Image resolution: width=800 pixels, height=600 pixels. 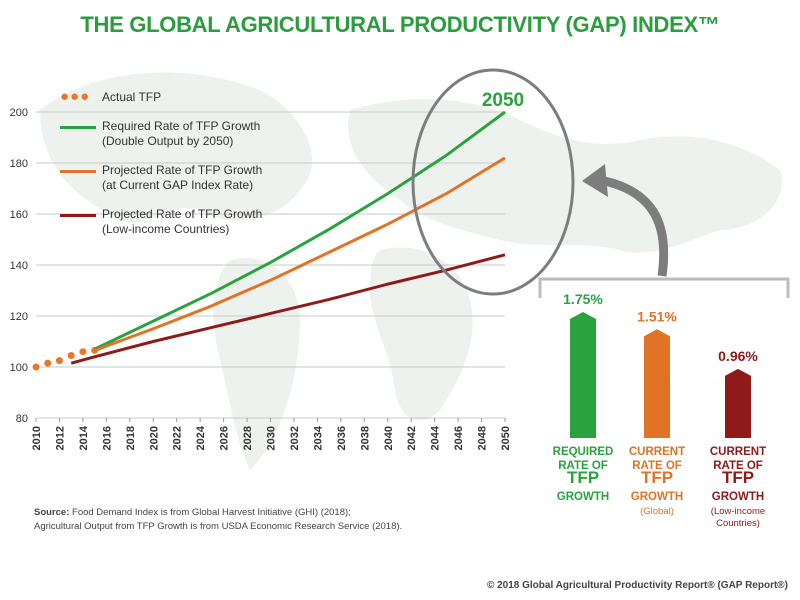 What do you see at coordinates (75, 96) in the screenshot?
I see `dots-icon: ●●●` at bounding box center [75, 96].